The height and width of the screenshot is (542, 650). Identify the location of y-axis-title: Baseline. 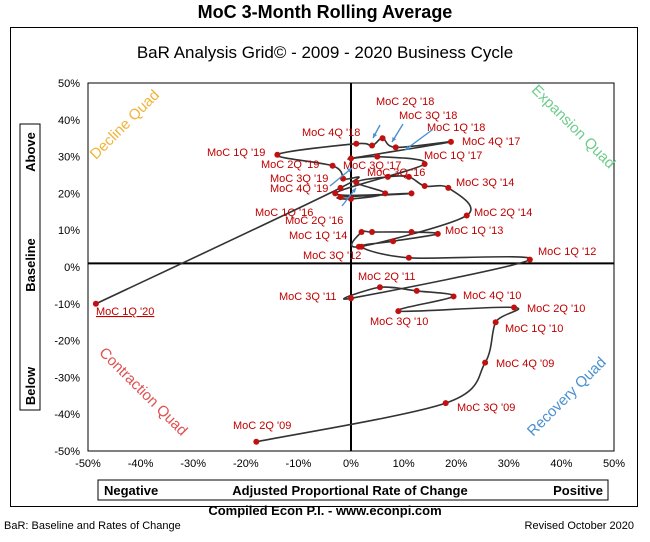
(30, 264).